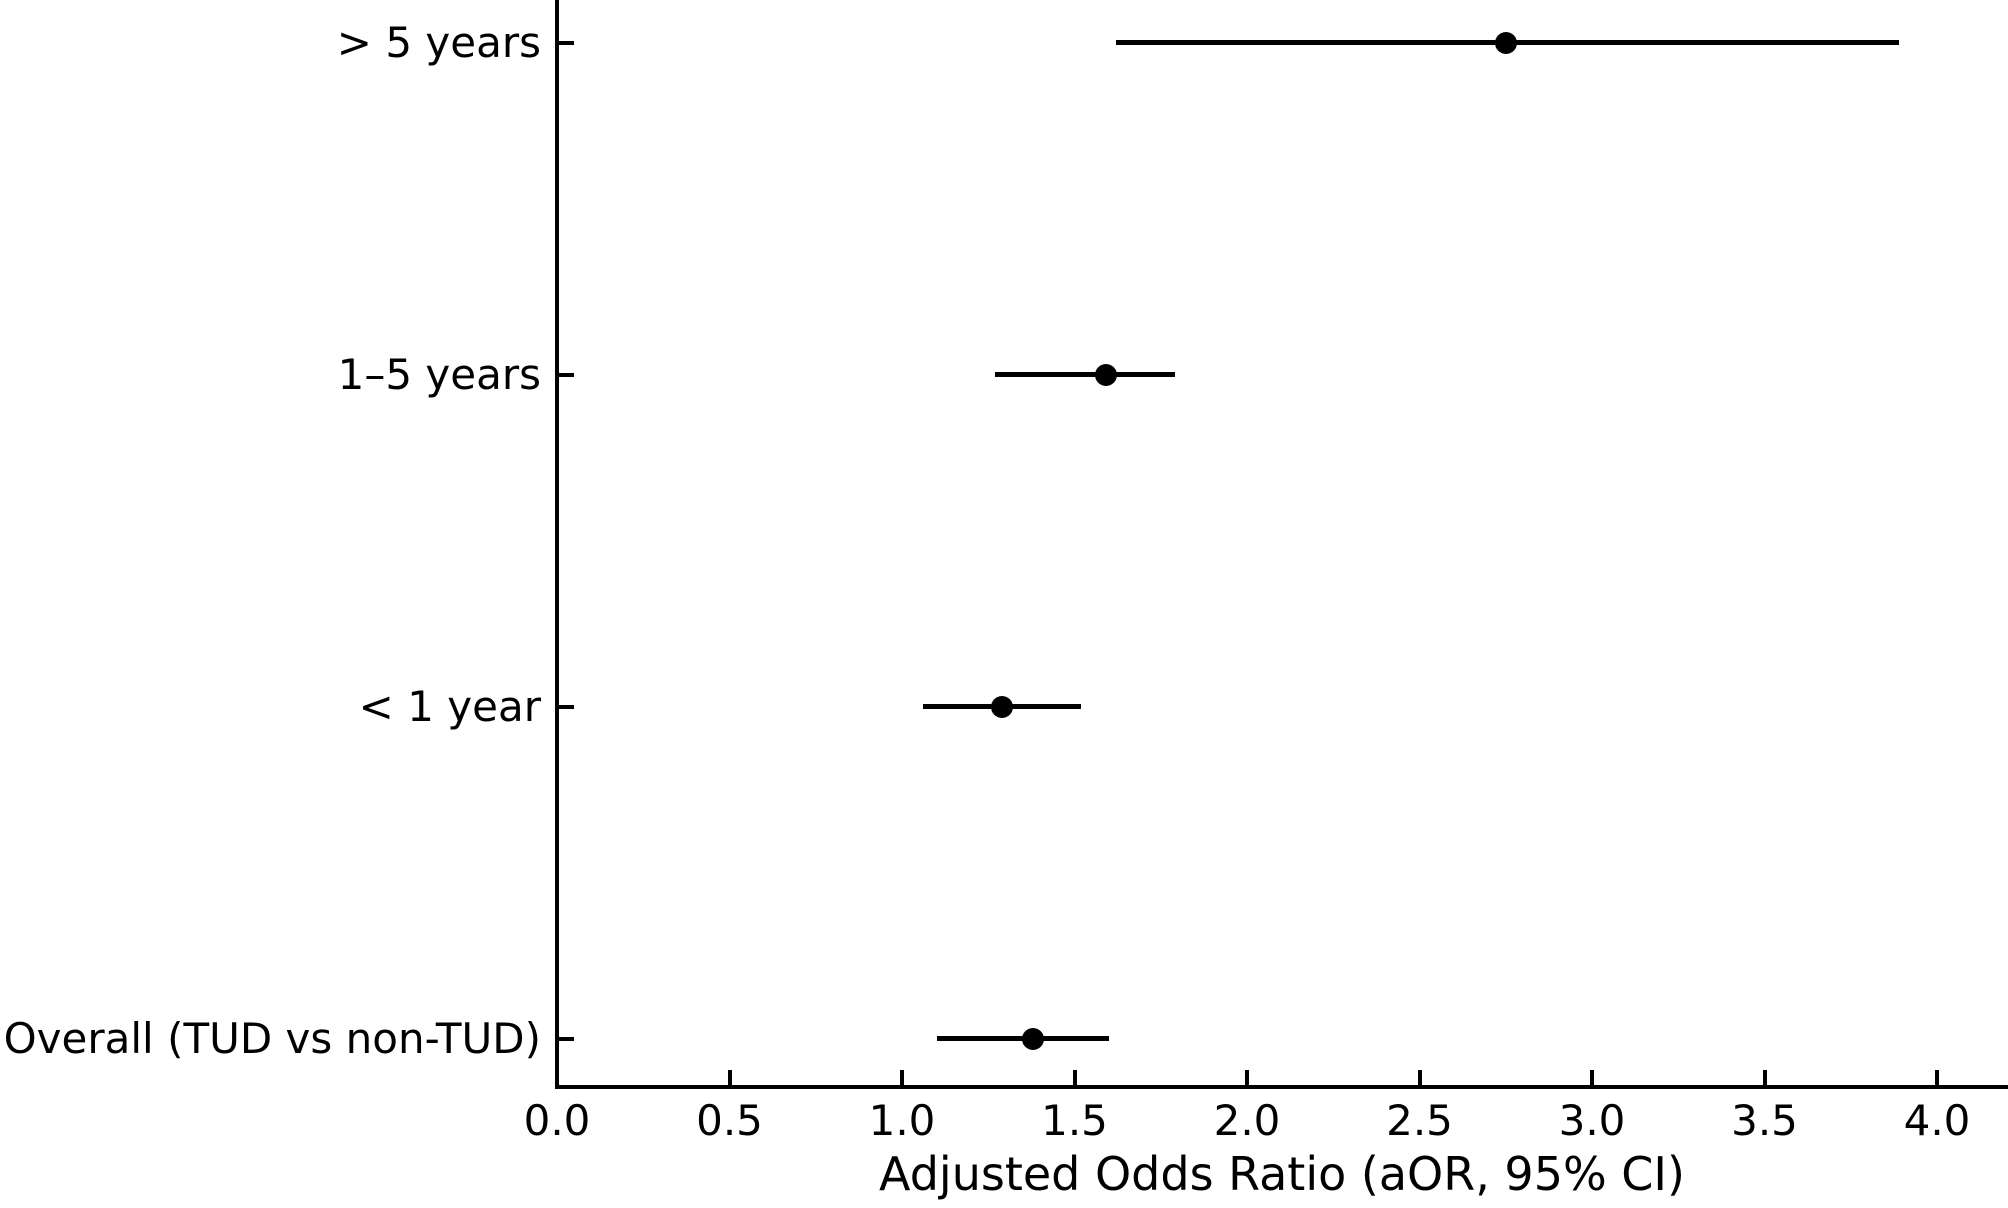  What do you see at coordinates (902, 1120) in the screenshot?
I see `x-tick-label: 1.0` at bounding box center [902, 1120].